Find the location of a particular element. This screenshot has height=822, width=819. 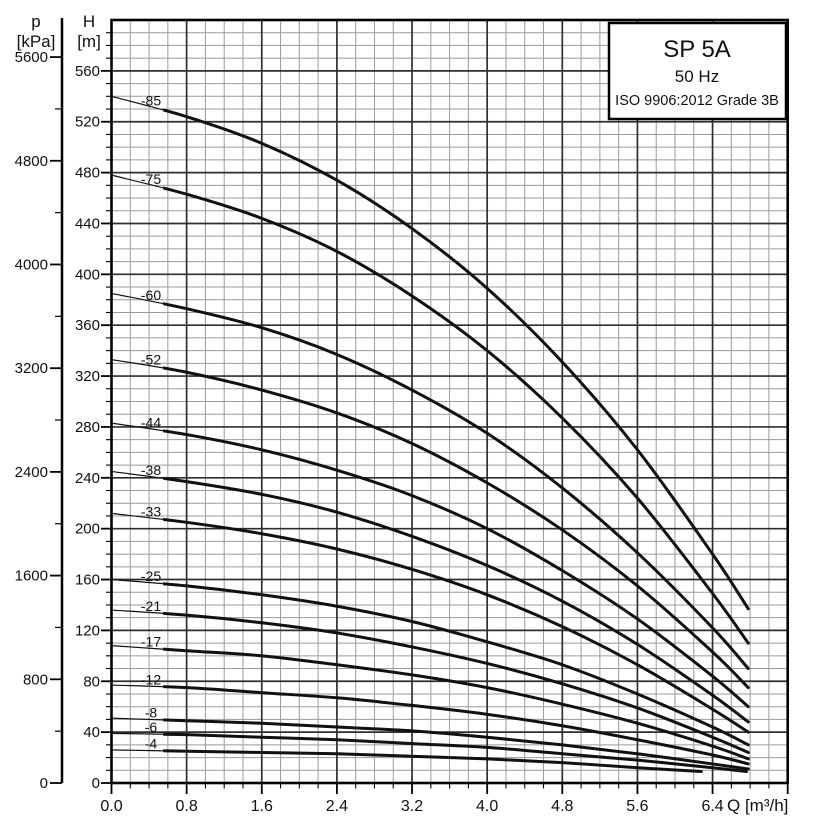

title-box: SP 5A 50 Hz ISO 9906:2012 Grade 3B is located at coordinates (697, 71).